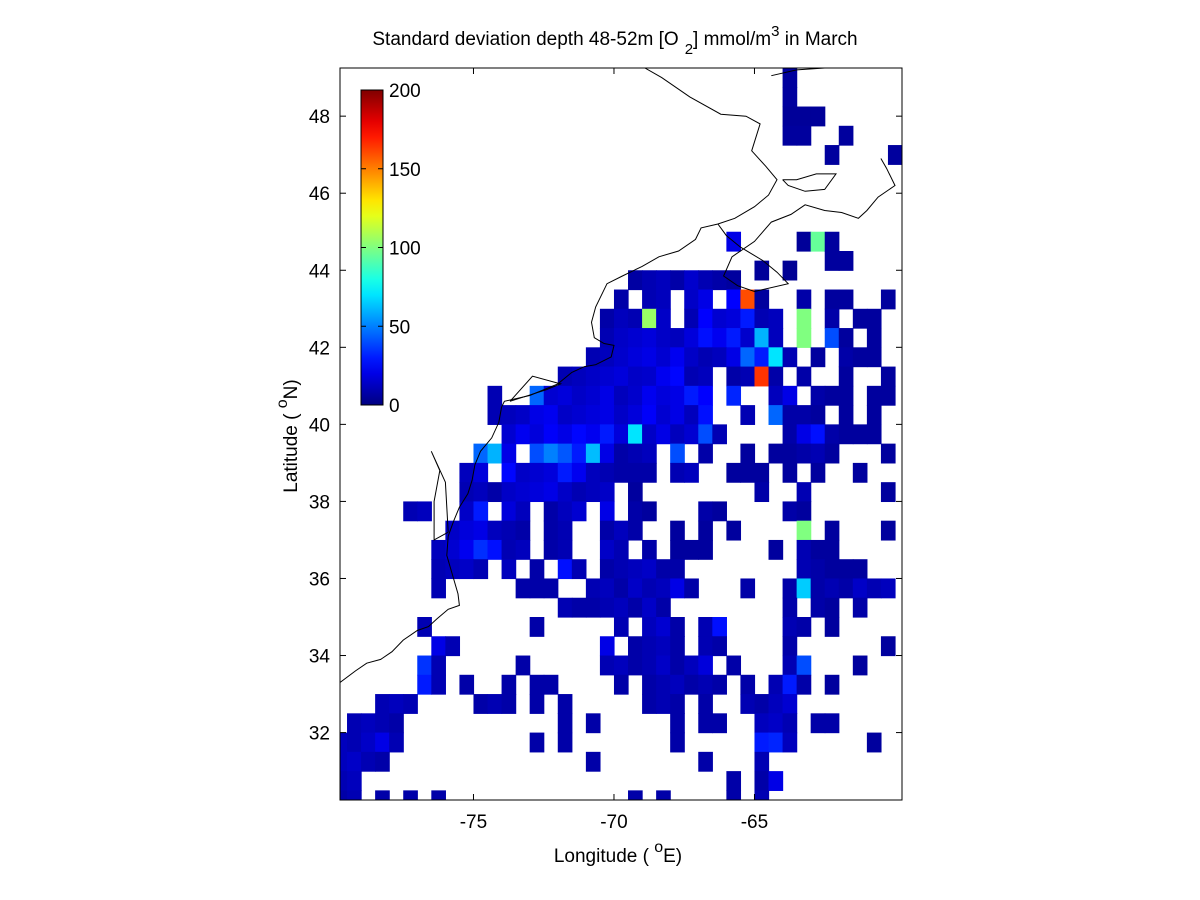  I want to click on y-tick-label: 34, so click(320, 657).